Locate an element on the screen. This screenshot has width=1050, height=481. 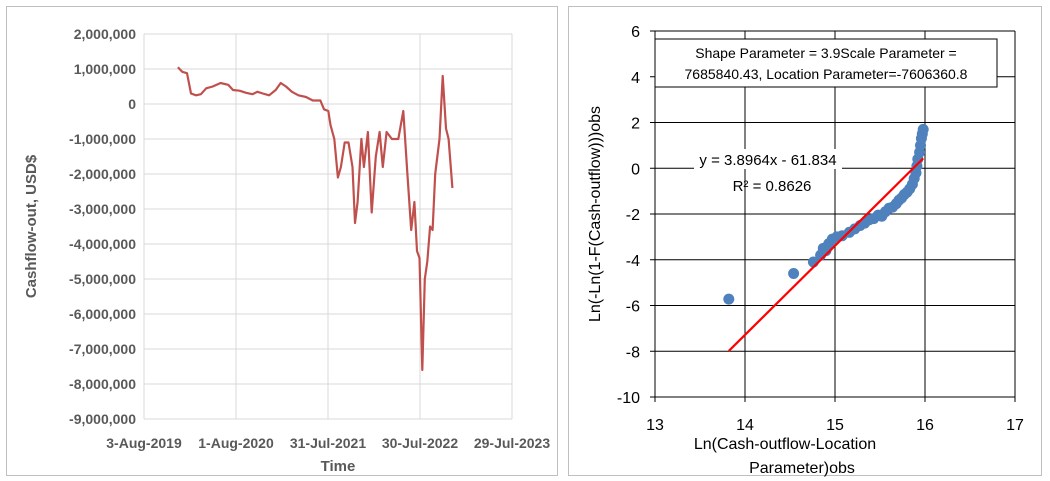
y-tick-label: 4 is located at coordinates (635, 78).